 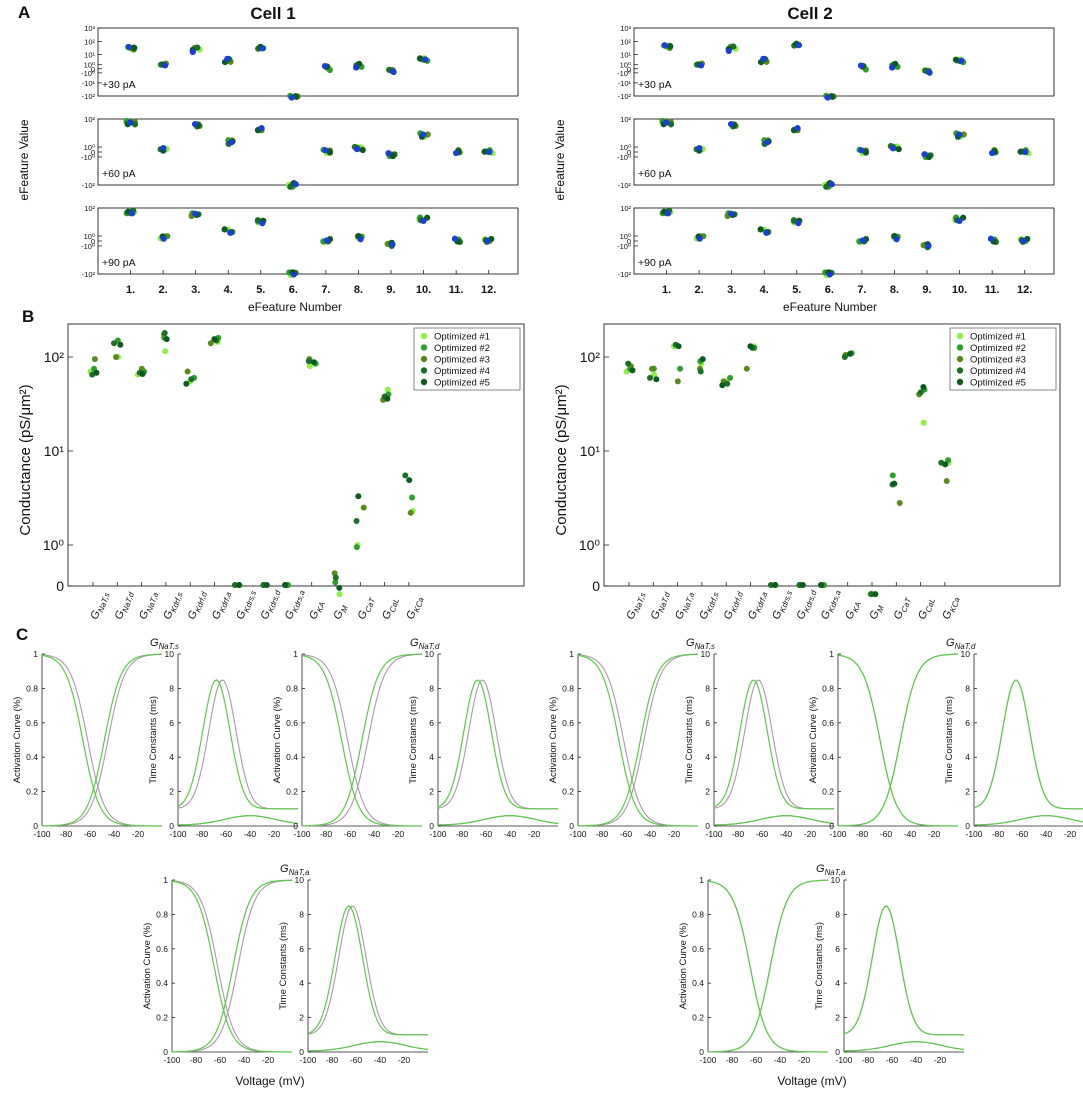 What do you see at coordinates (246, 605) in the screenshot?
I see `panelB-xtick-label: GKdrs,s` at bounding box center [246, 605].